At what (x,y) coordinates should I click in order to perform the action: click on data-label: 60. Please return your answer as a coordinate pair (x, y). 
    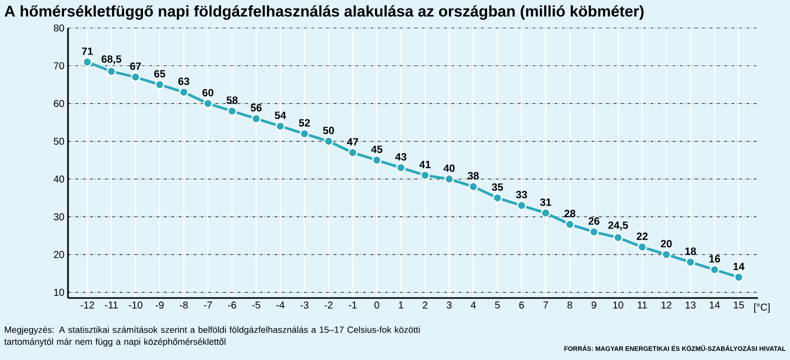
    Looking at the image, I should click on (208, 92).